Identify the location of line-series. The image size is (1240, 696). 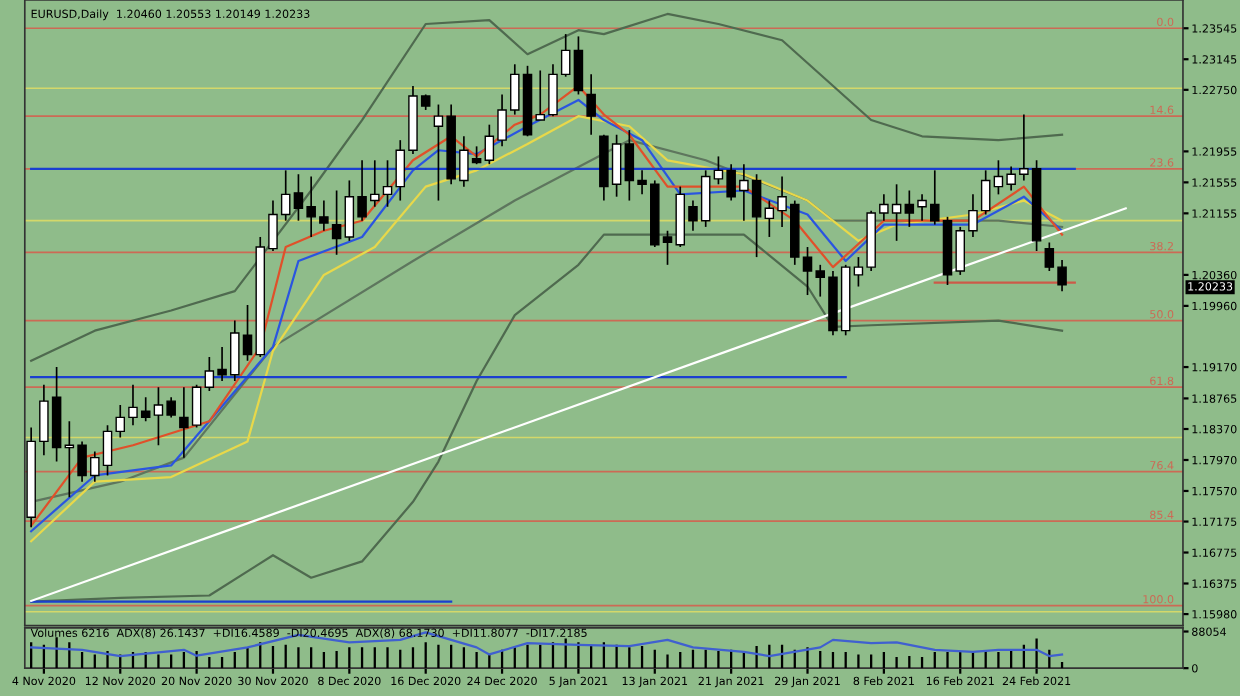
(547, 644).